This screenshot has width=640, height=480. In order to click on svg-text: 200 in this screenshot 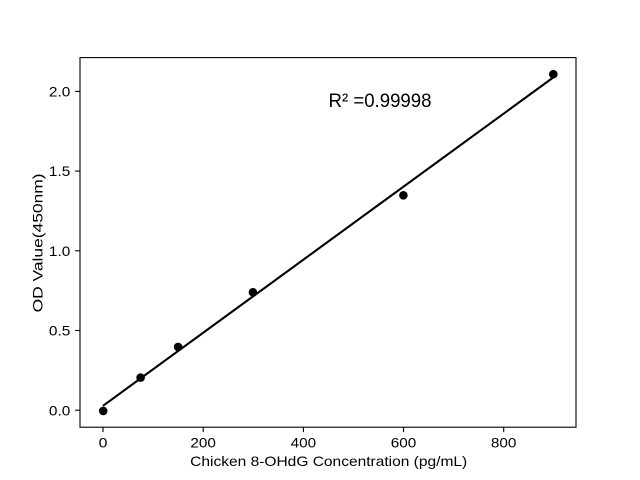, I will do `click(203, 443)`.